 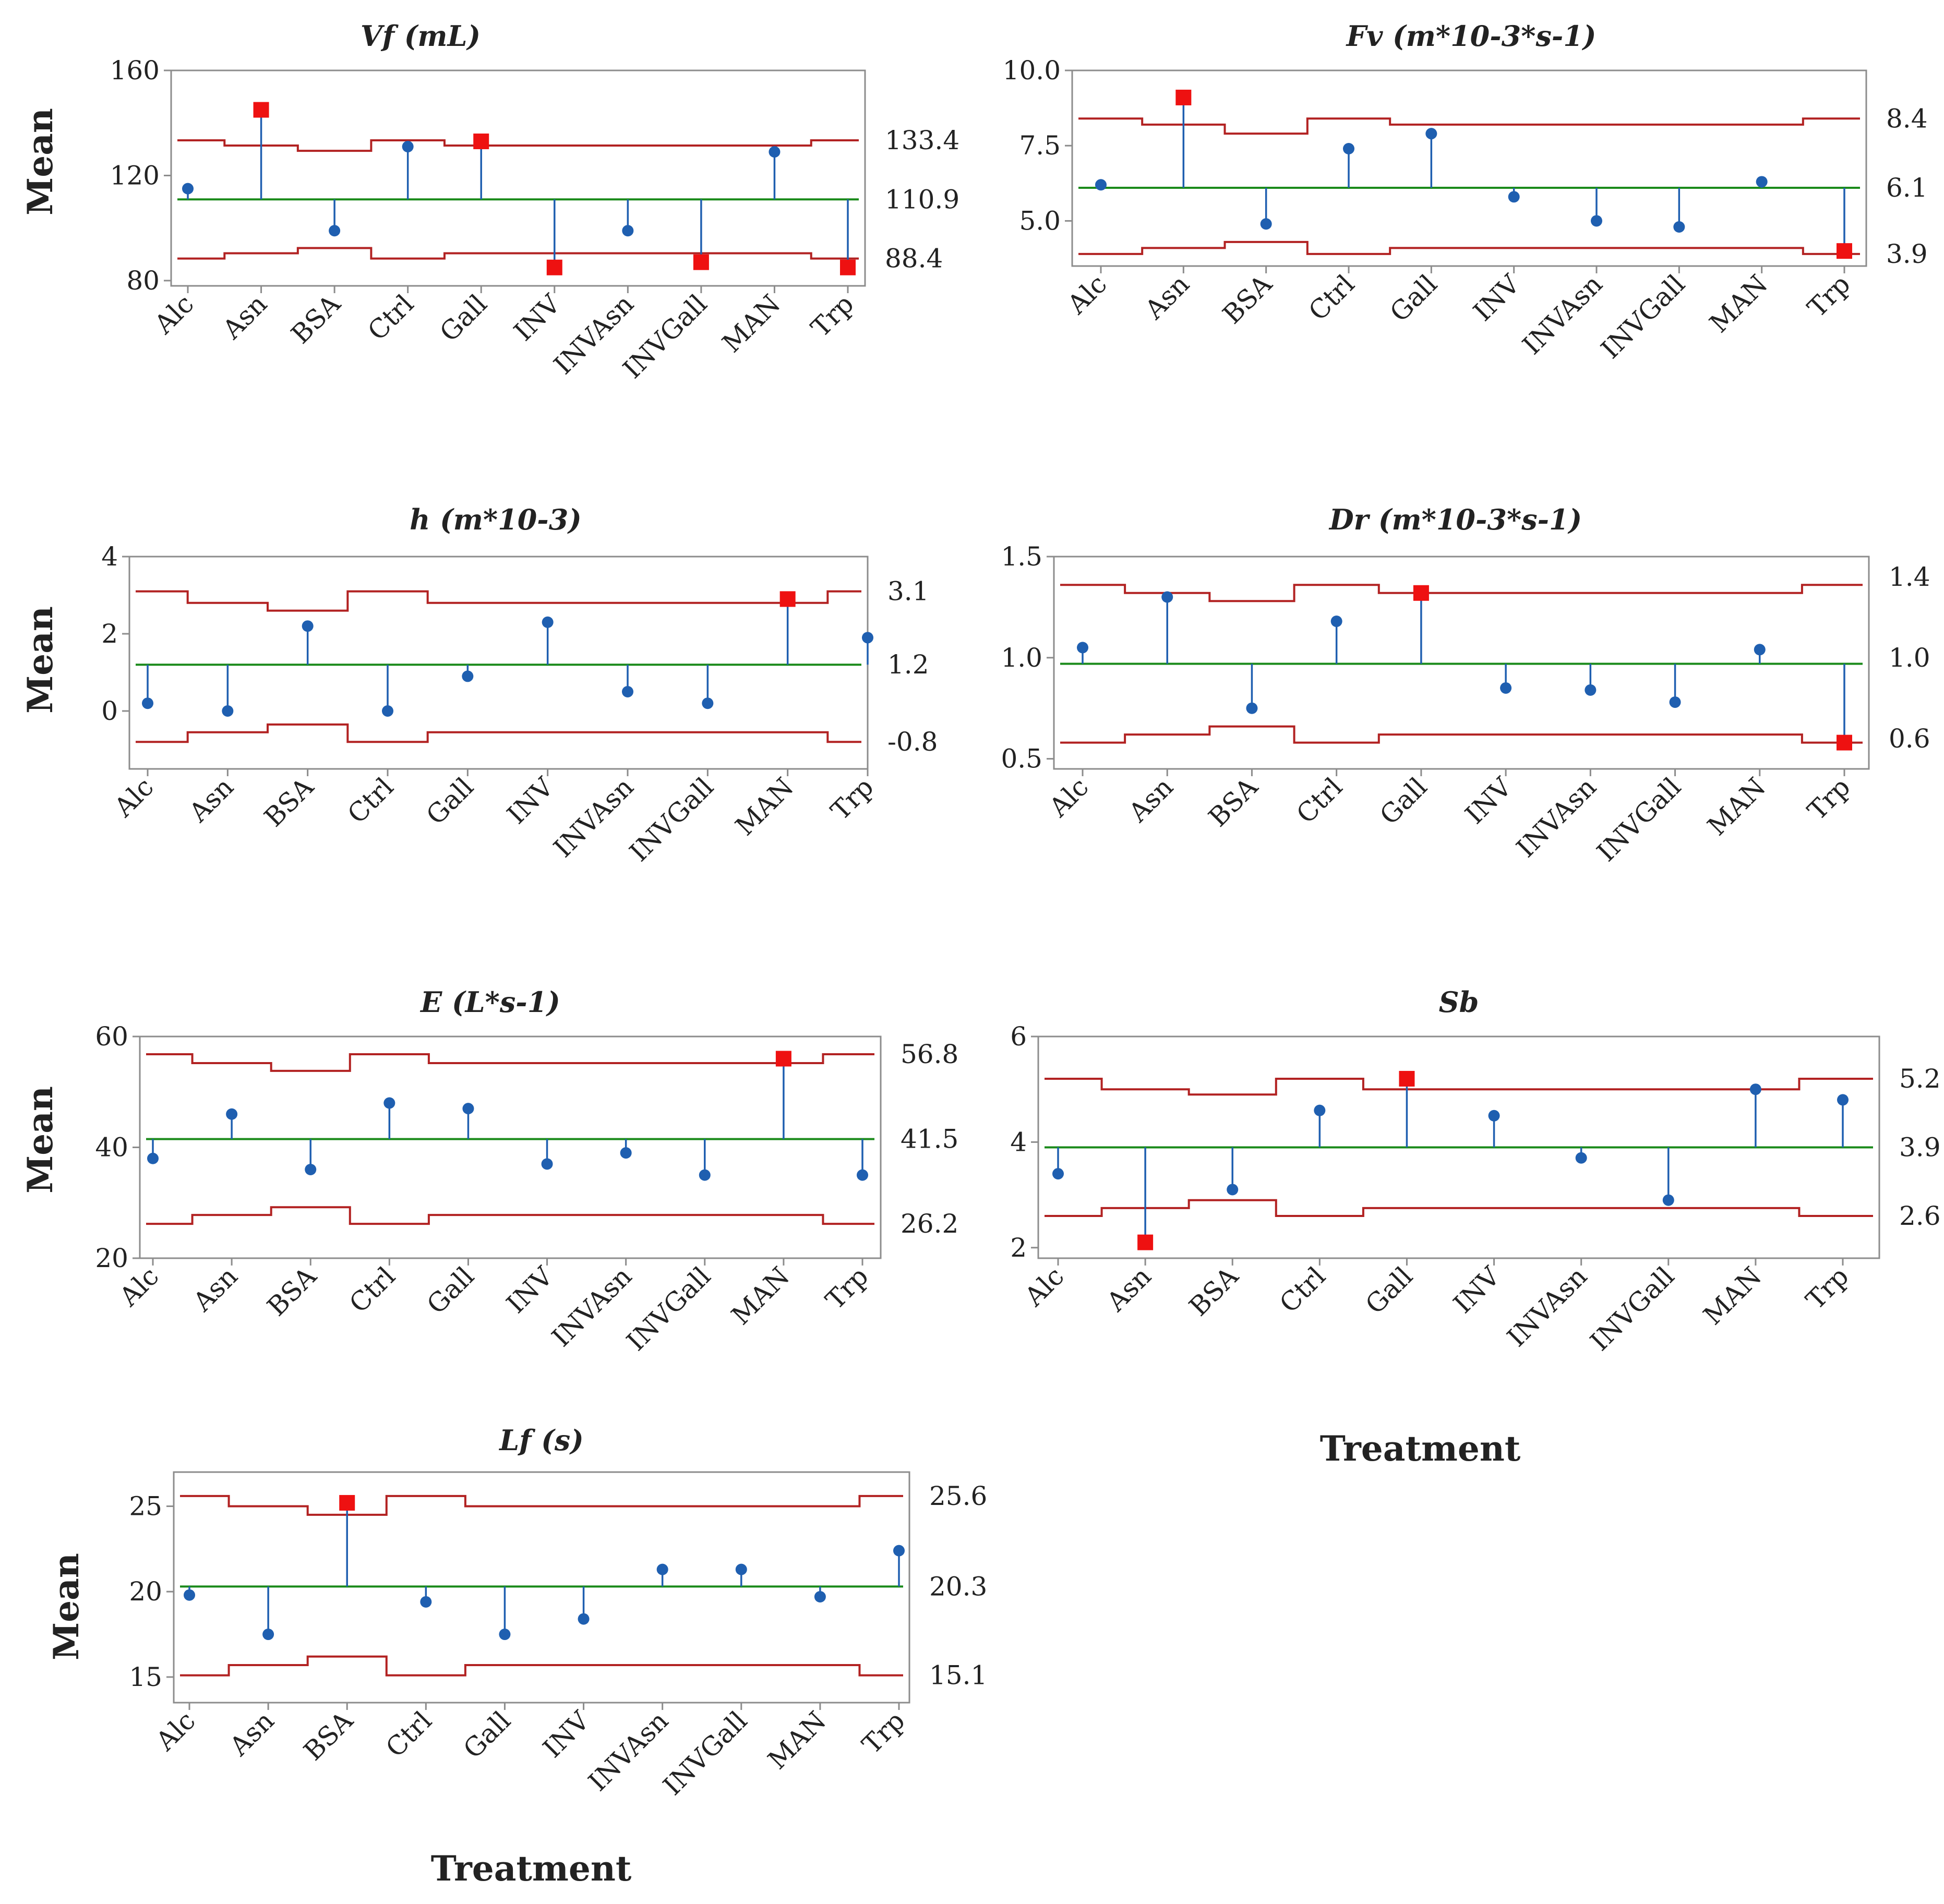 I want to click on lower-limit-label: 3.9, so click(x=1907, y=254).